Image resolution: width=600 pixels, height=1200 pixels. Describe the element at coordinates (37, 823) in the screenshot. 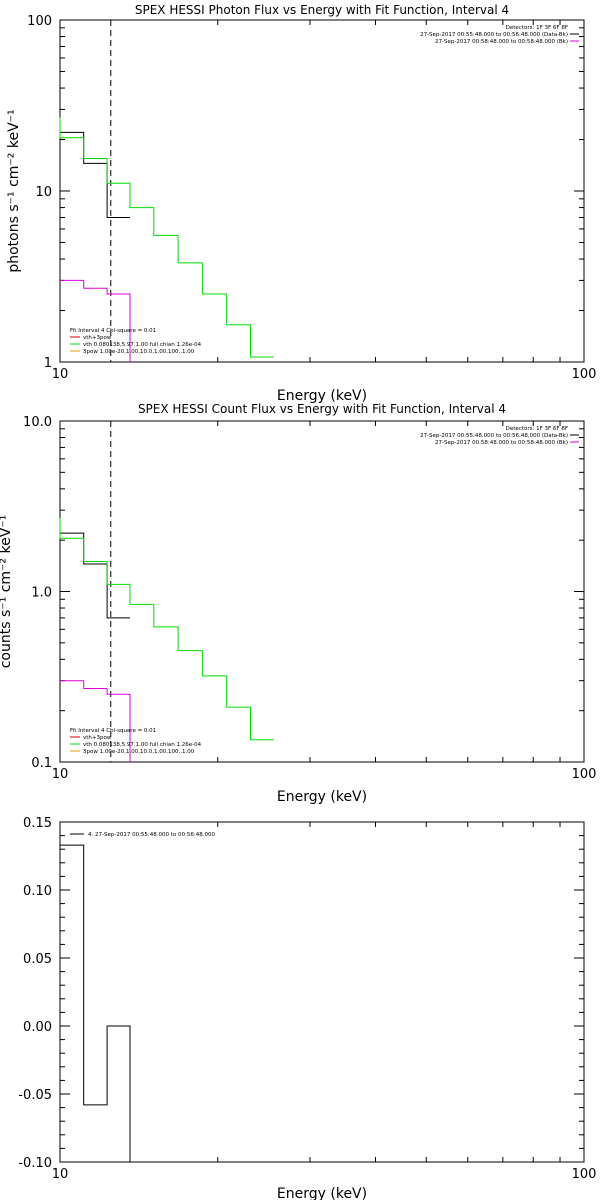

I see `y-tick-label: 0.15` at that location.